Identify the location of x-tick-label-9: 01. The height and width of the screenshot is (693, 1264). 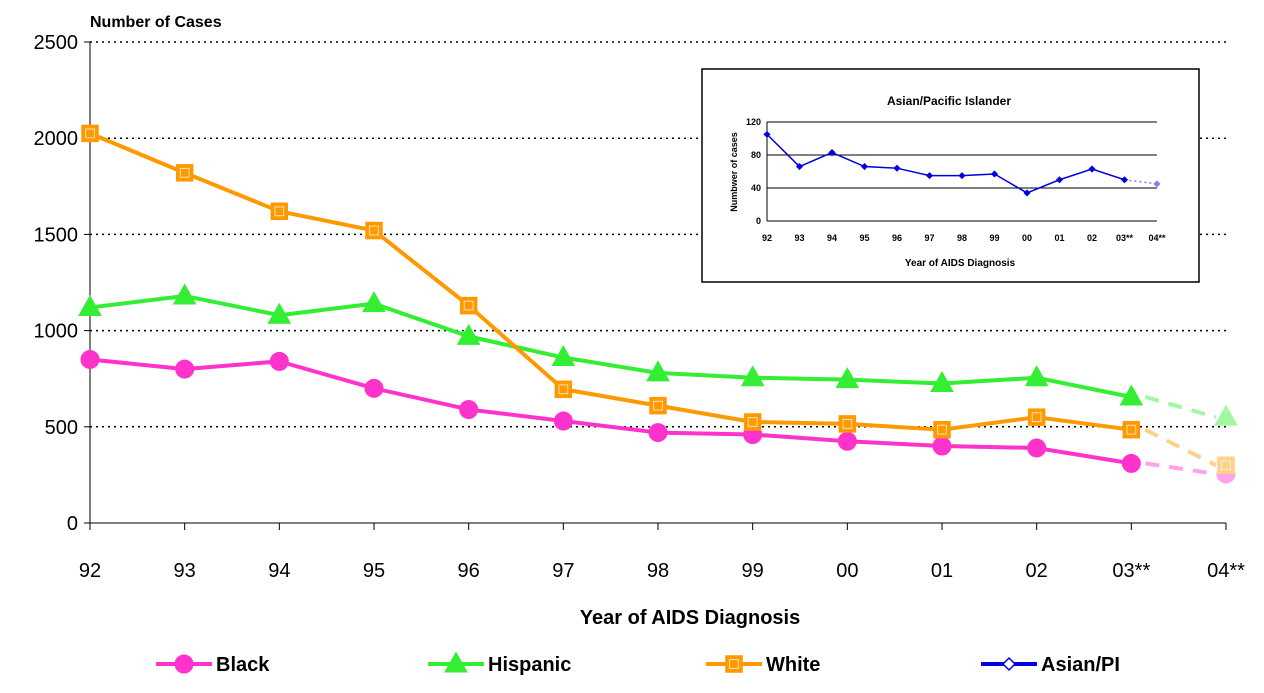
(942, 571).